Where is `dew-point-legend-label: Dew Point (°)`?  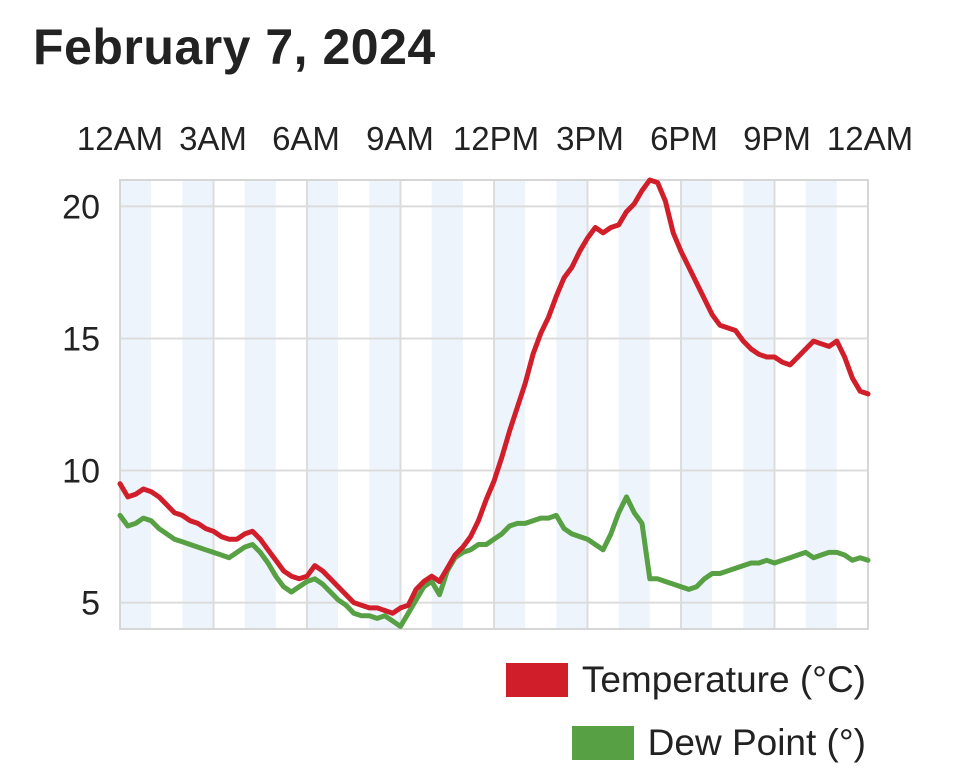
dew-point-legend-label: Dew Point (°) is located at coordinates (756, 742).